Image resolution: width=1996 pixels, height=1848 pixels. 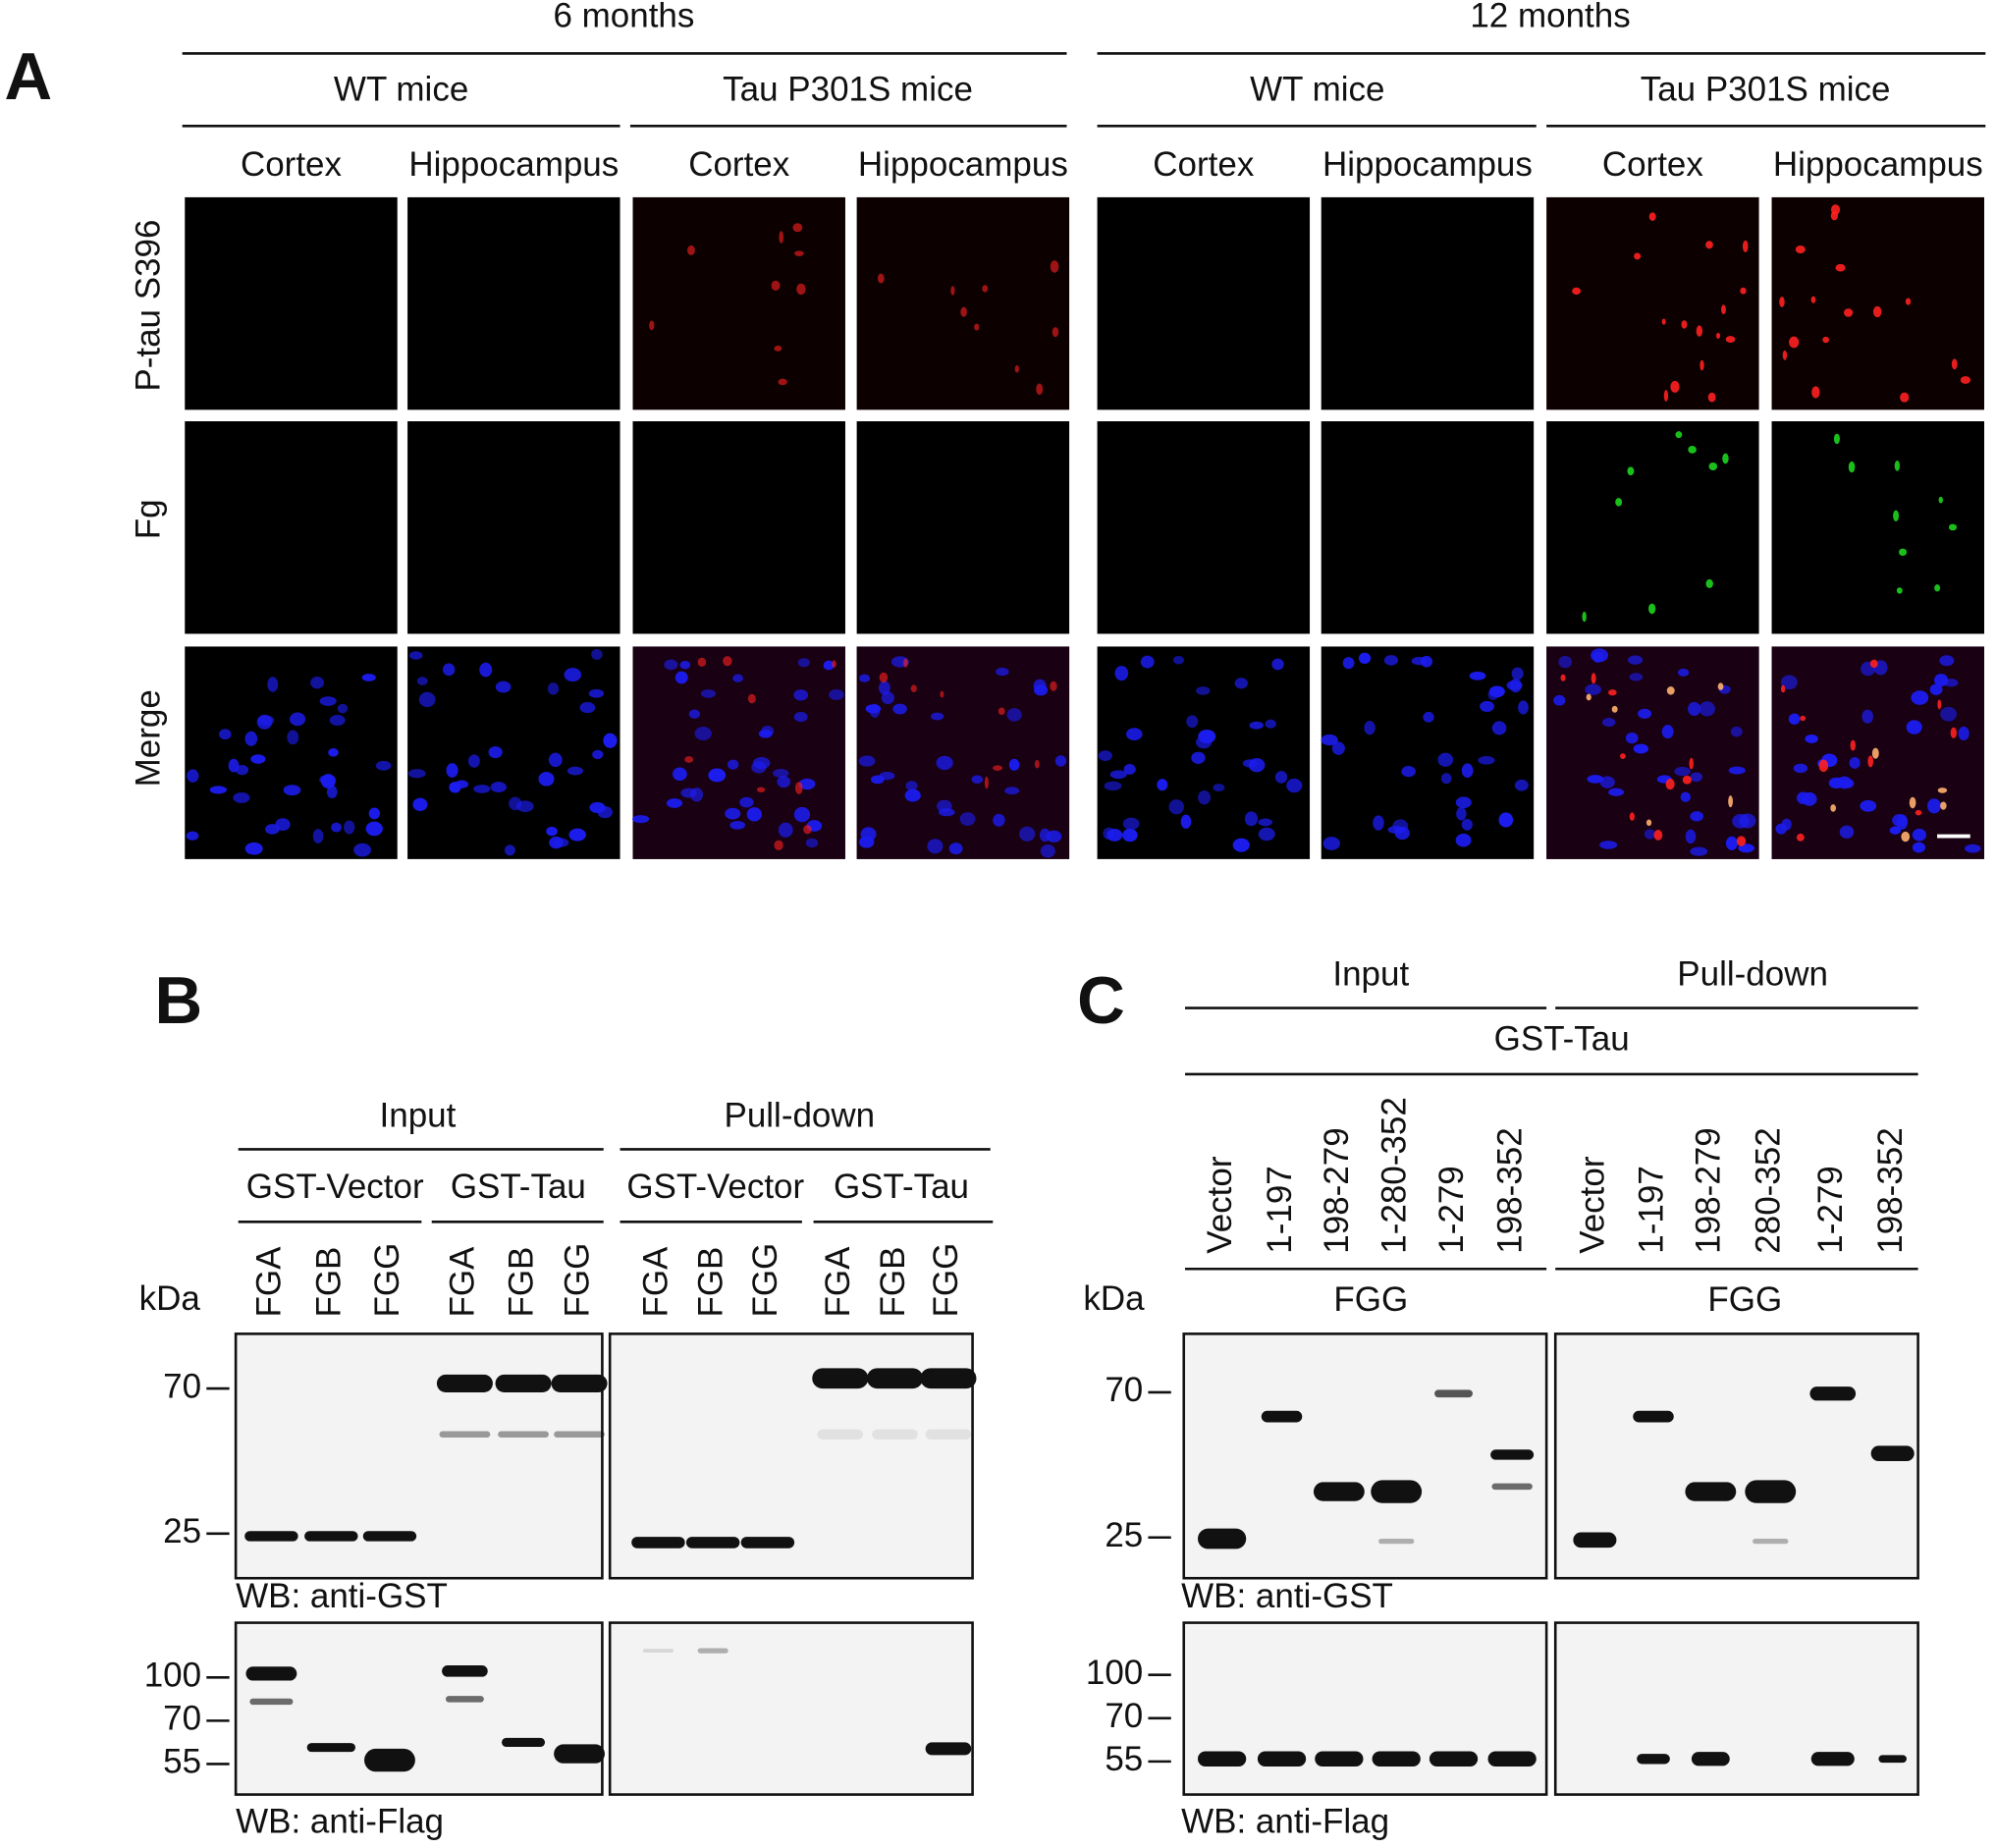 What do you see at coordinates (893, 1282) in the screenshot?
I see `lane-label: FGB` at bounding box center [893, 1282].